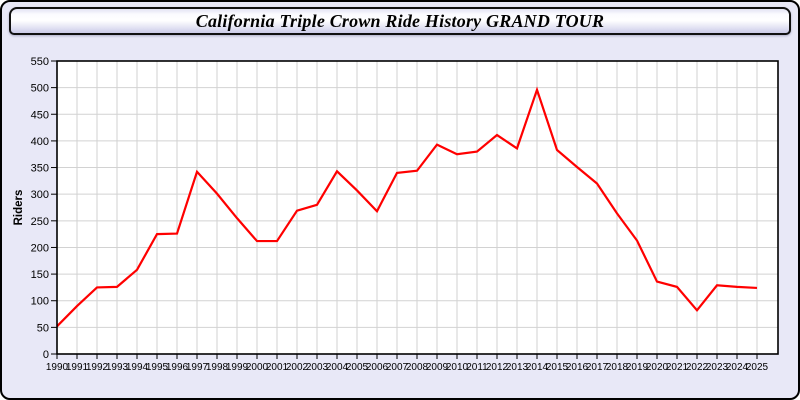 Image resolution: width=800 pixels, height=400 pixels. I want to click on svg-text: 400, so click(40, 142).